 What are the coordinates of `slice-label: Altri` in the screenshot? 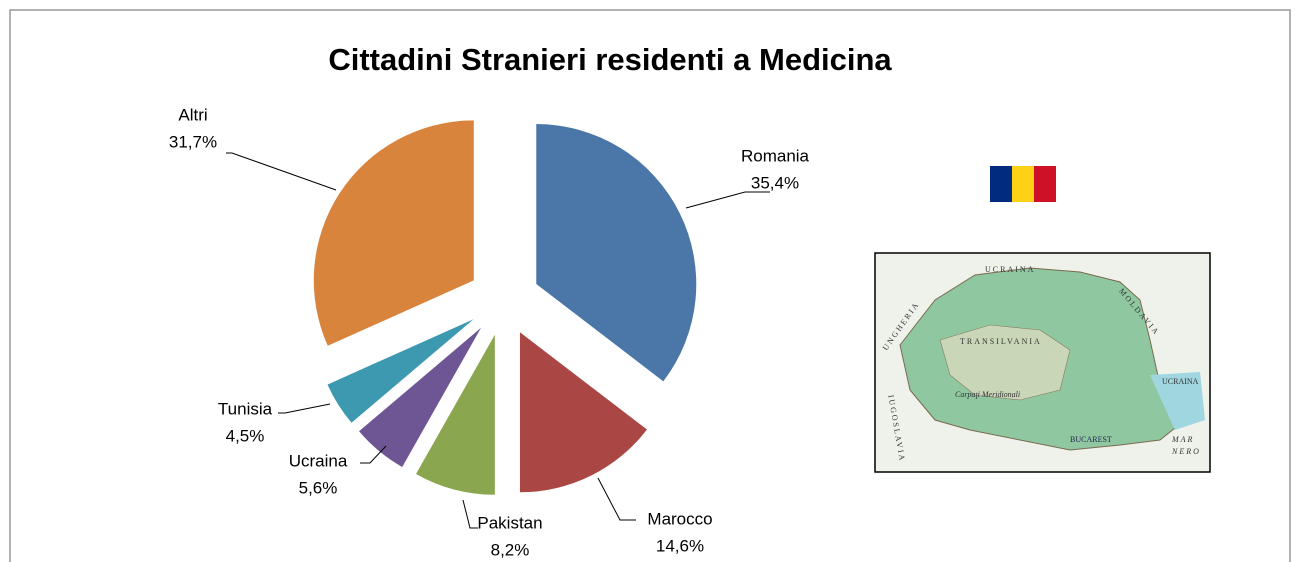 It's located at (192, 114).